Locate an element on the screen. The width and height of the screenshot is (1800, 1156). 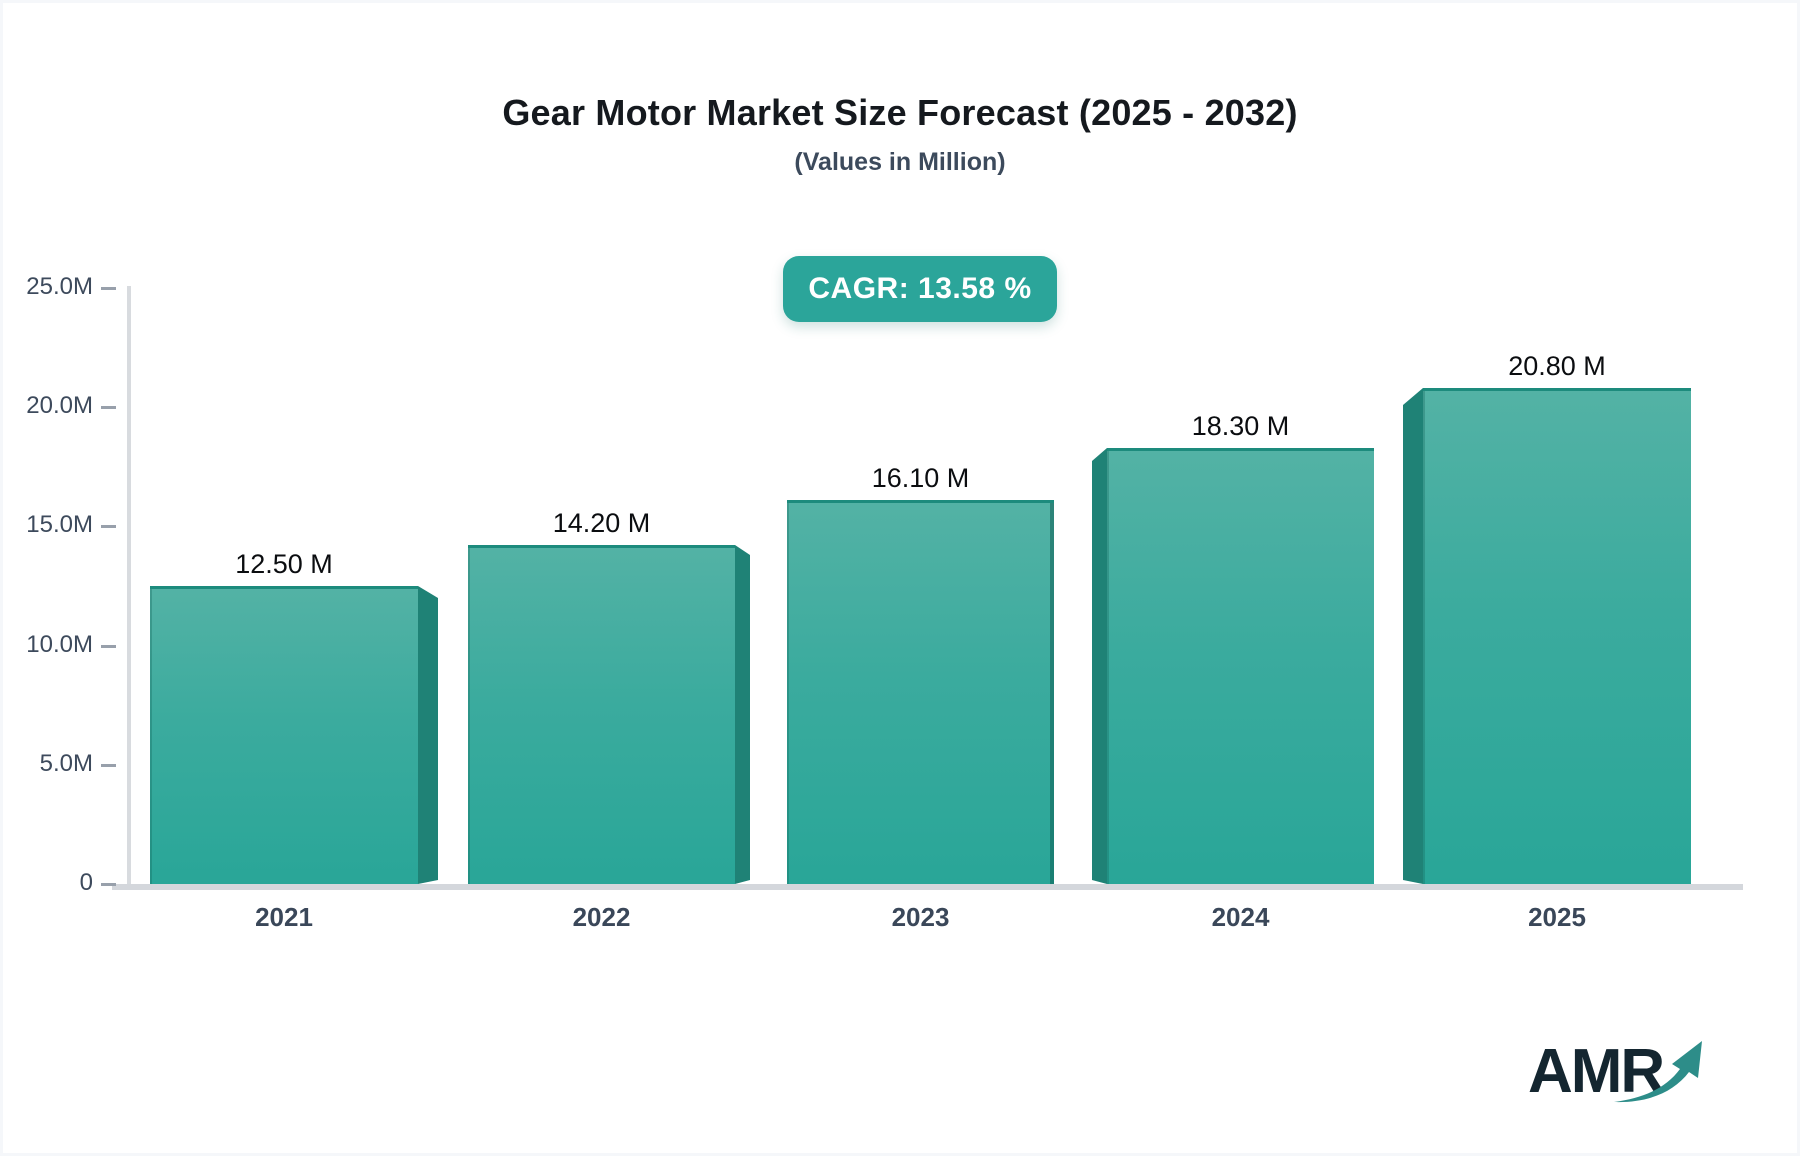
chart-subtitle: (Values in Million) is located at coordinates (900, 162).